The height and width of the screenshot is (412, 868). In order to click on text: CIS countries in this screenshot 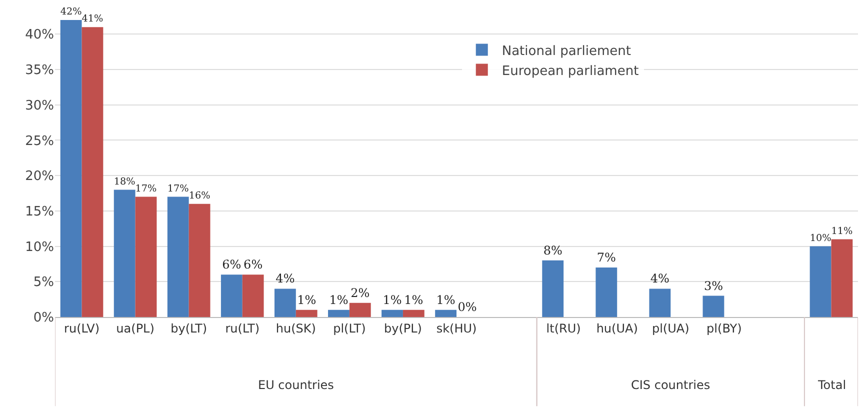, I will do `click(670, 385)`.